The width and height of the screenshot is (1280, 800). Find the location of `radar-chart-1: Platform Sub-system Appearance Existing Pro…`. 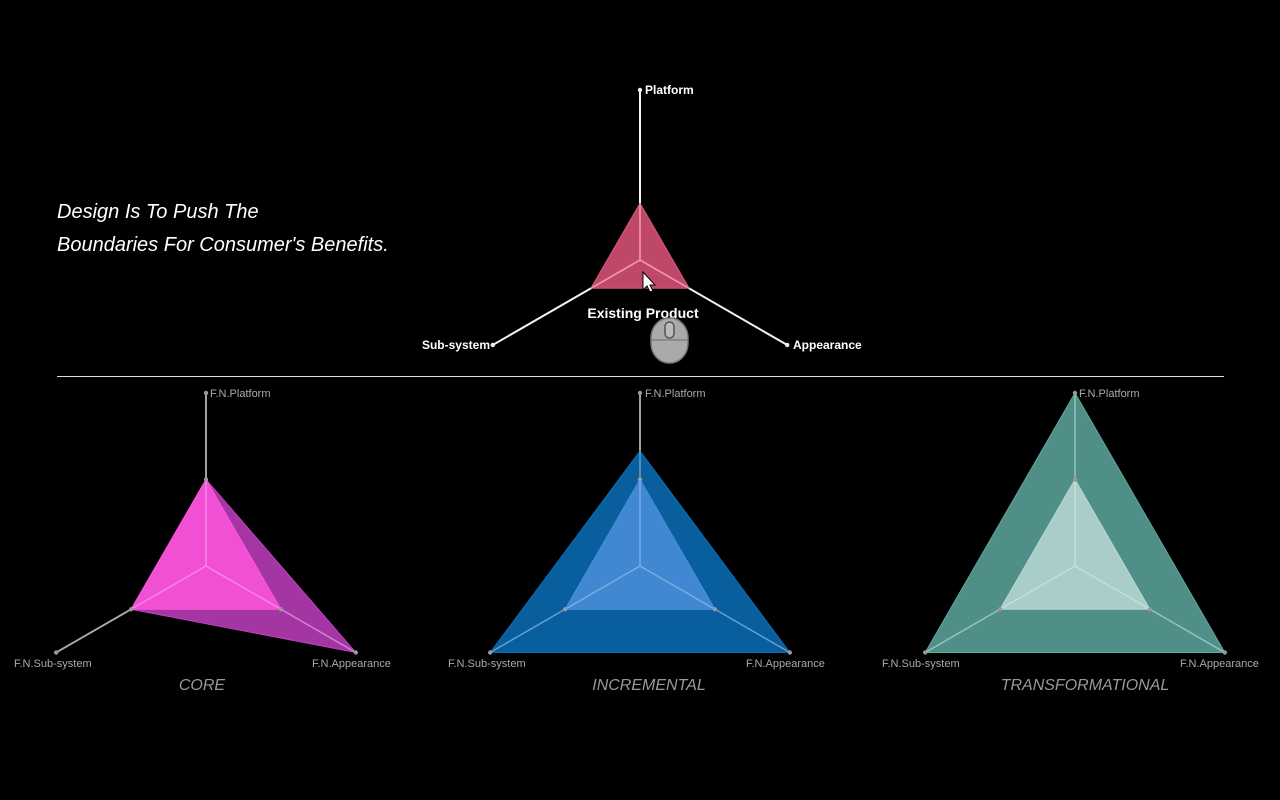

radar-chart-1: Platform Sub-system Appearance Existing Pro… is located at coordinates (642, 217).